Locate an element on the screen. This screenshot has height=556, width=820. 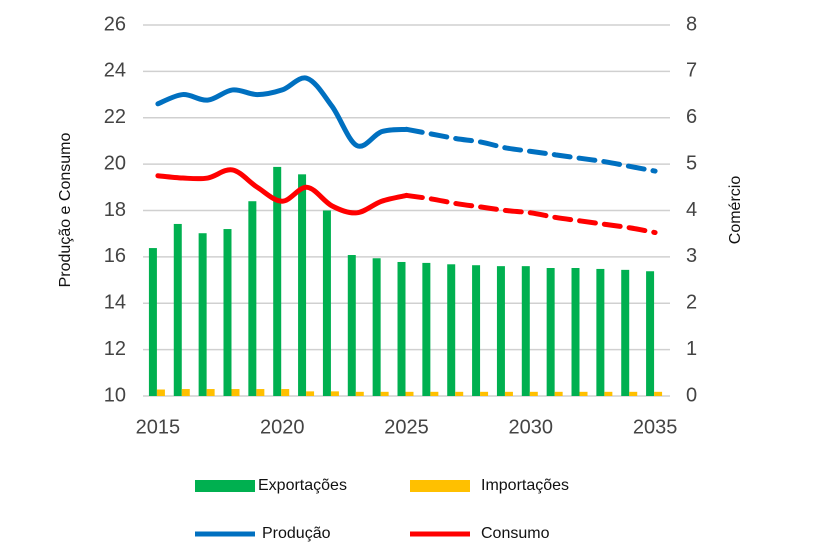
y2-tick-label: 2 is located at coordinates (691, 303).